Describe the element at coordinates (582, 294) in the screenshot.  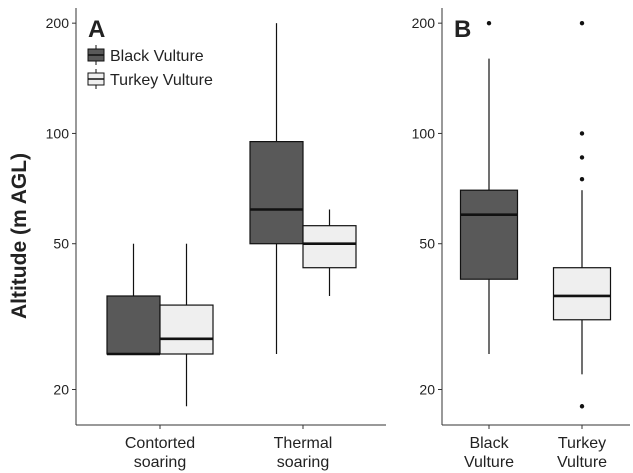
I see `panel-b-turkey-box` at that location.